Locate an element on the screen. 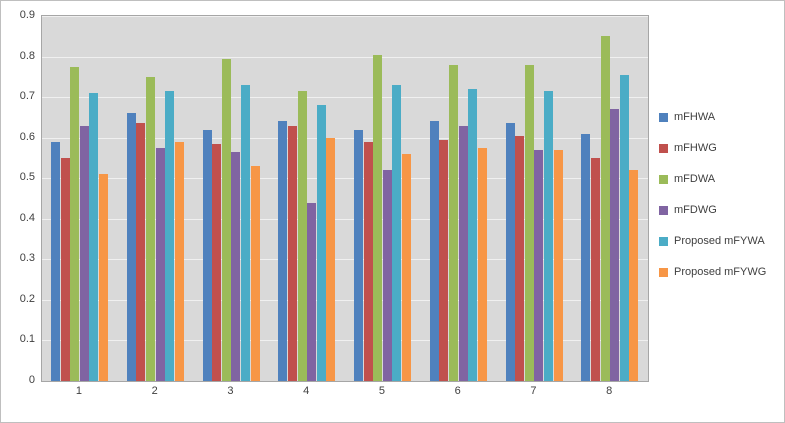  bar-mfdwa-cat2 is located at coordinates (150, 229).